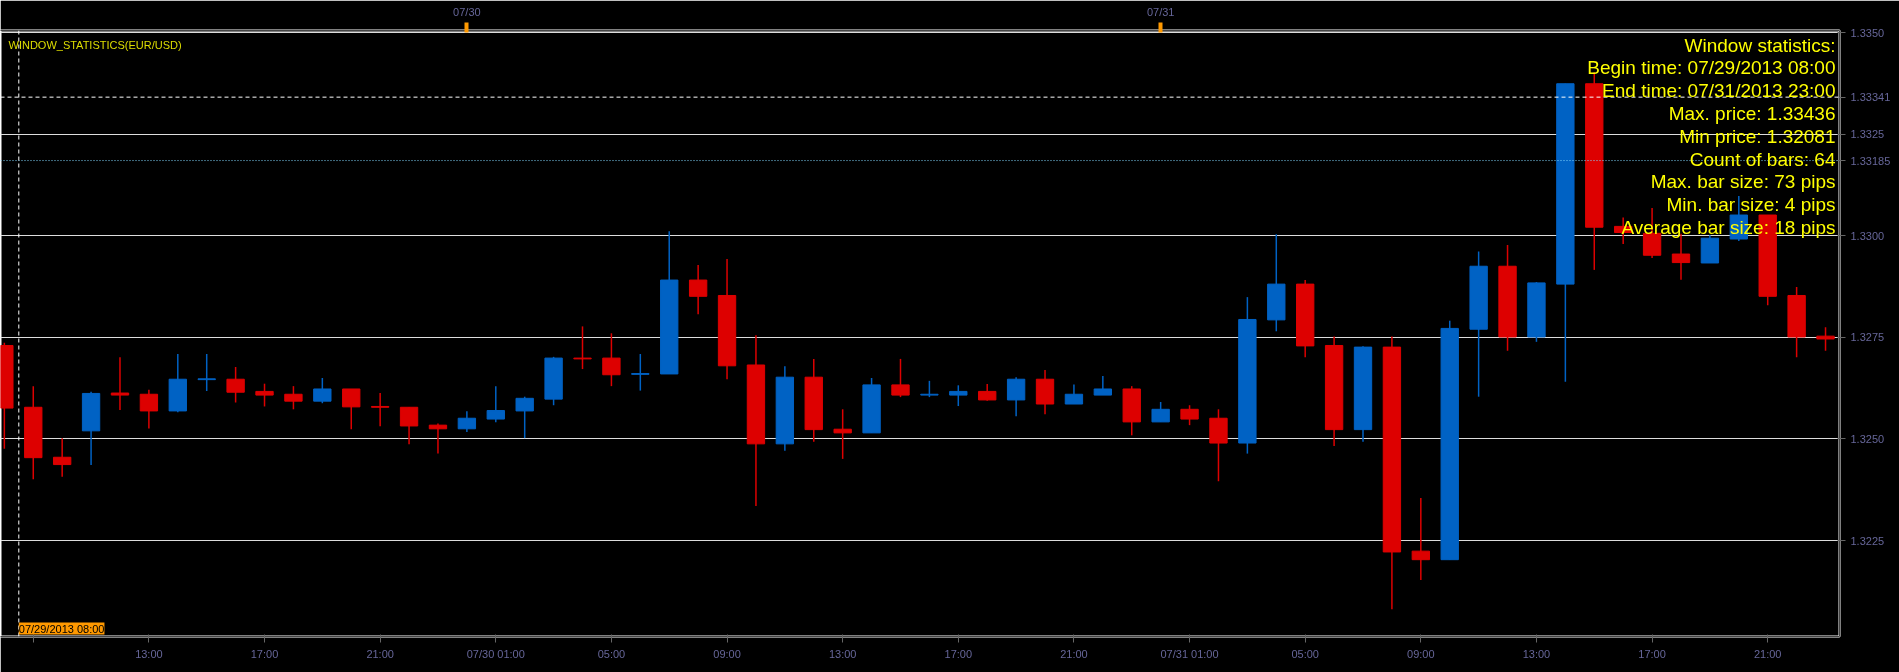 This screenshot has height=672, width=1899. I want to click on annotation: Max. price: 1.33436, so click(1752, 113).